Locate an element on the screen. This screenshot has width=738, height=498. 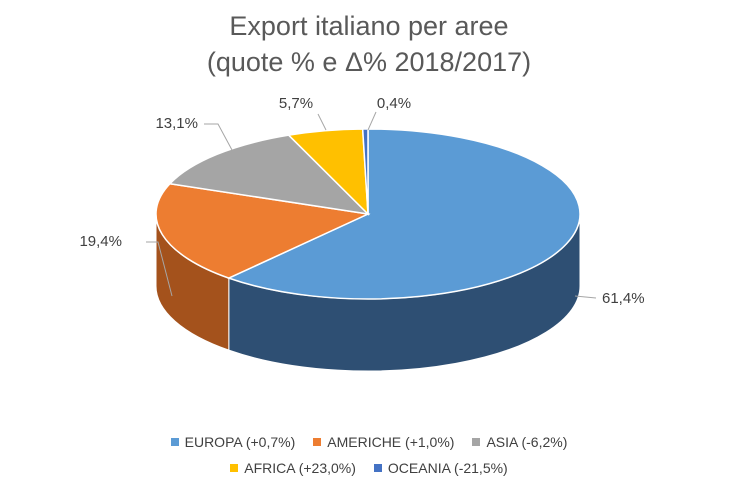
data-label: 5,7% is located at coordinates (296, 103).